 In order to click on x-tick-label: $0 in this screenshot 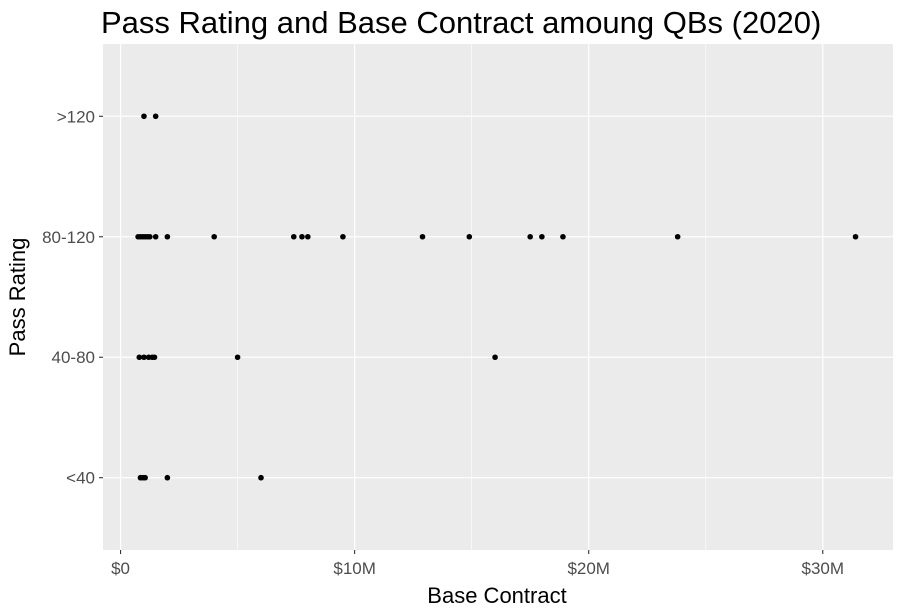, I will do `click(120, 568)`.